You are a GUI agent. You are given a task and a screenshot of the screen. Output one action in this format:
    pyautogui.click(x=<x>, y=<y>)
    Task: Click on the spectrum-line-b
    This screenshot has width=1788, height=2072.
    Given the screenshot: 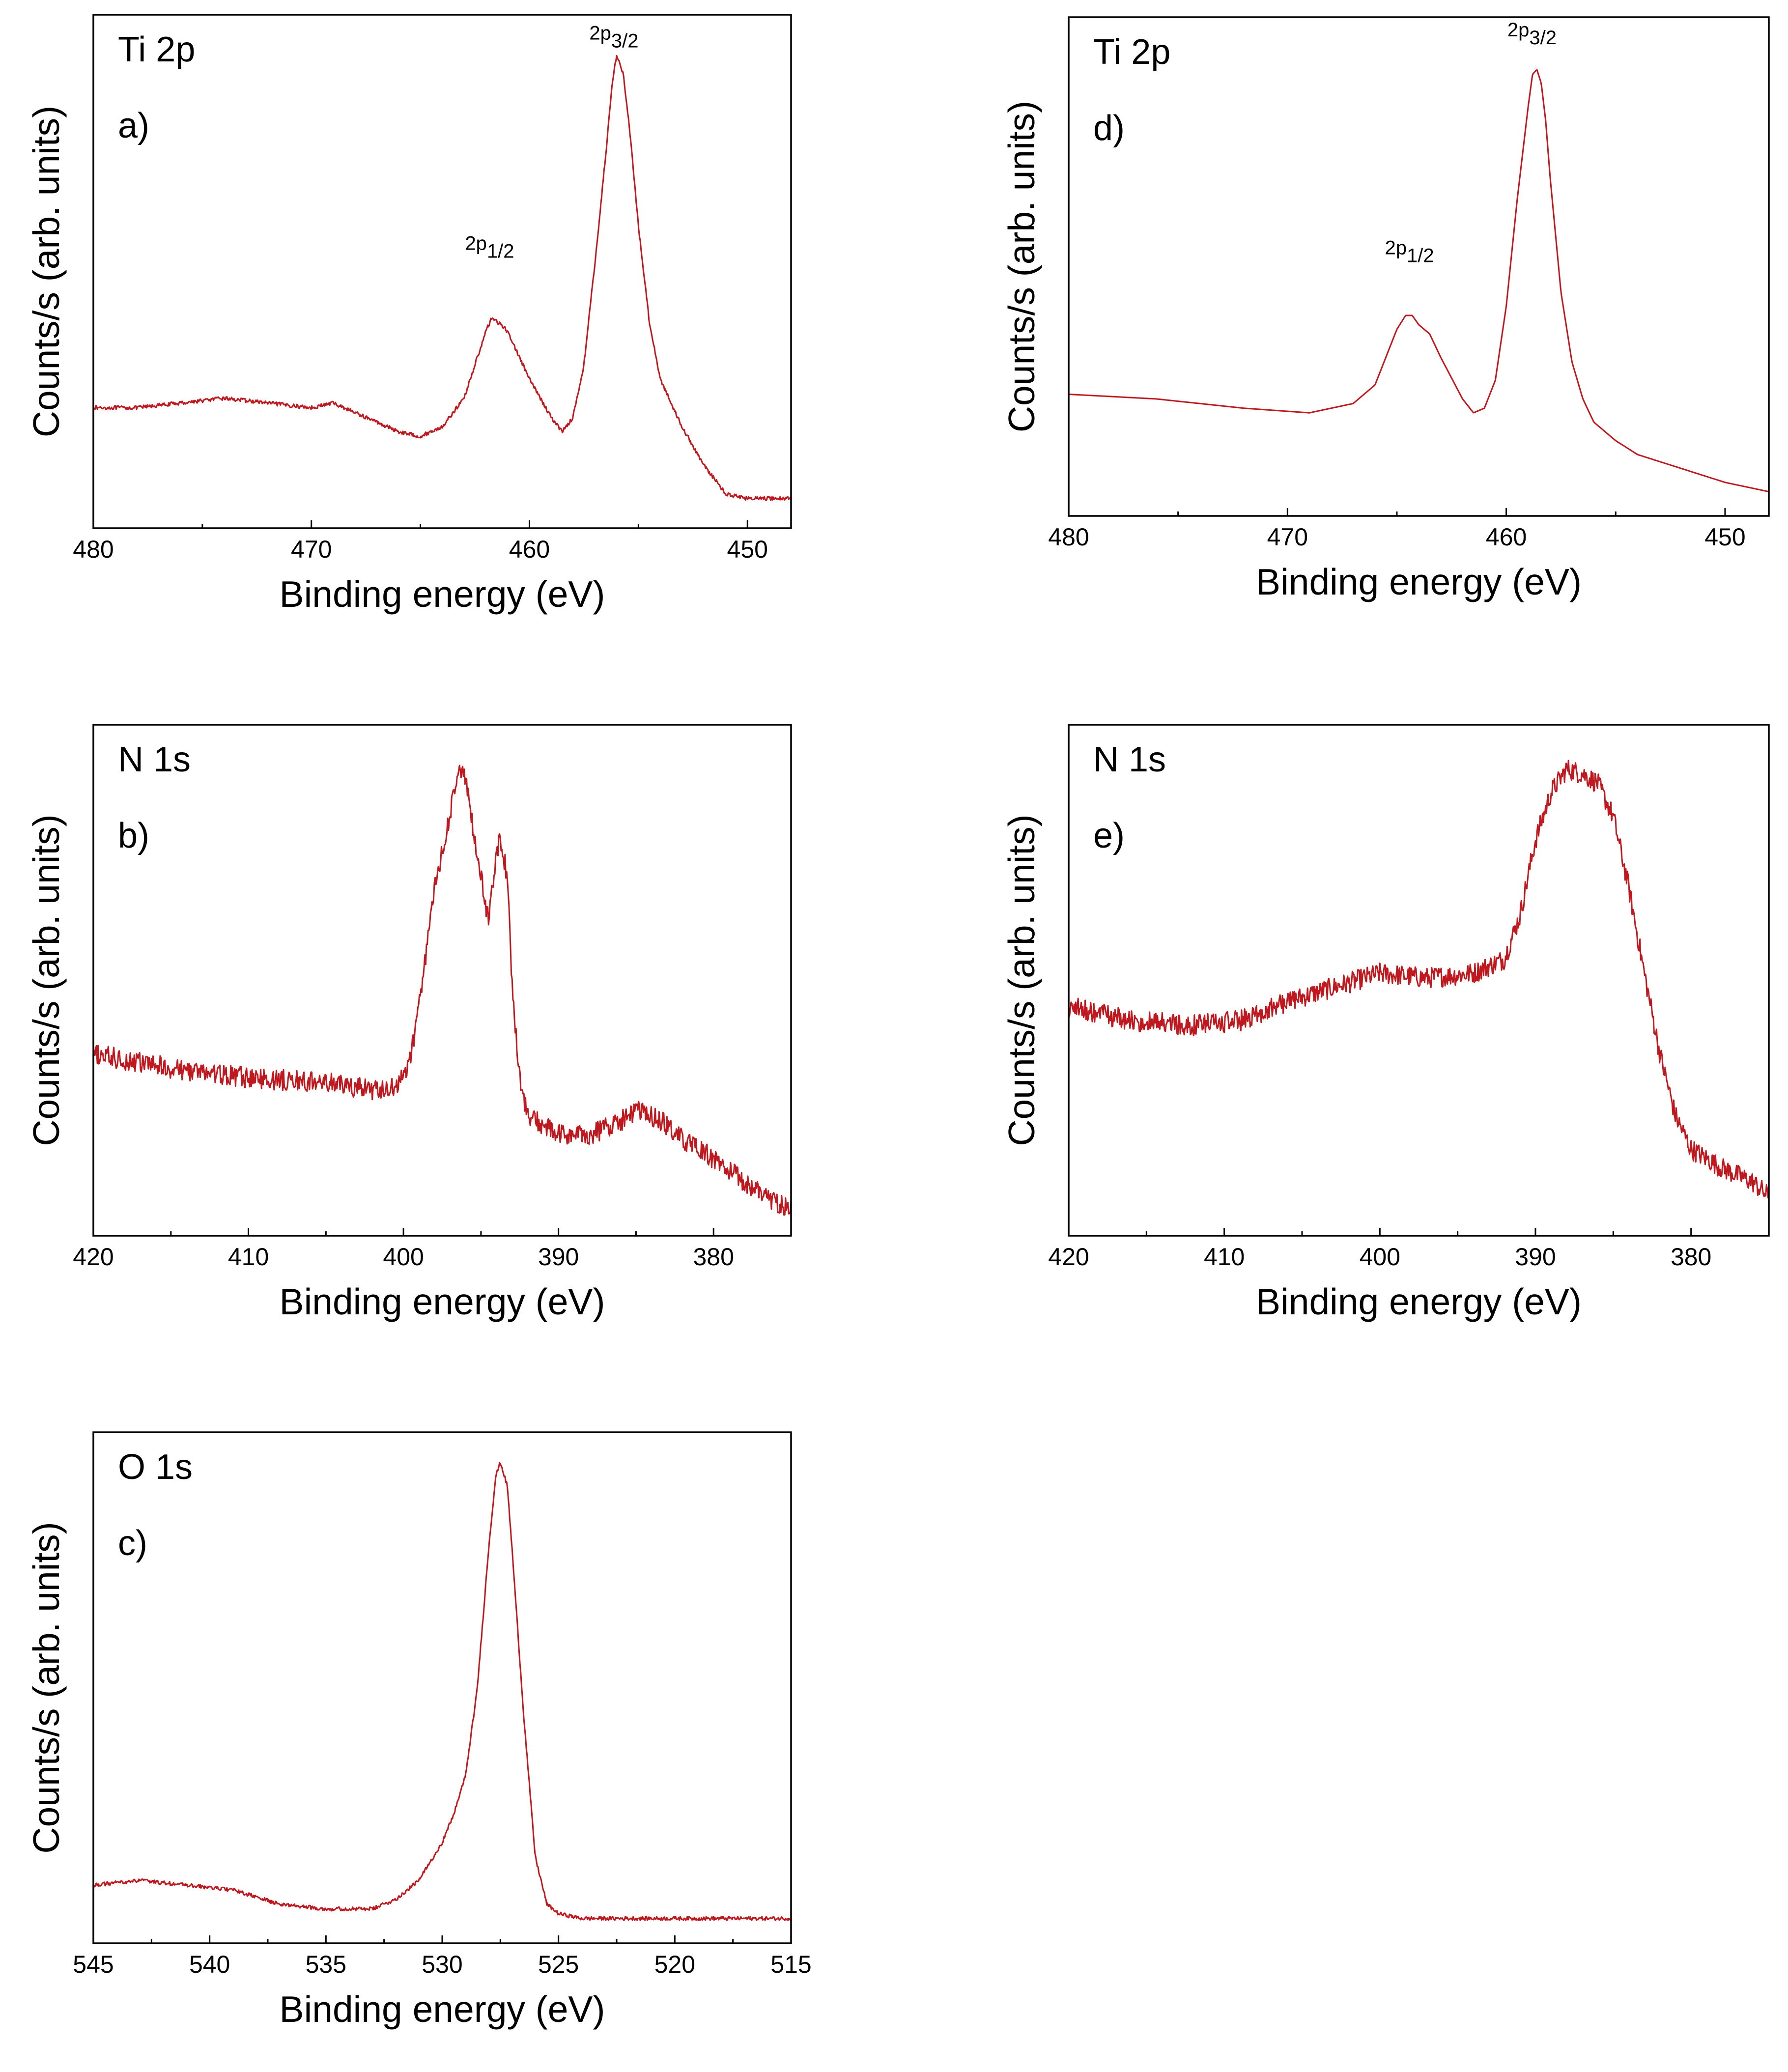 What is the action you would take?
    pyautogui.click(x=442, y=990)
    